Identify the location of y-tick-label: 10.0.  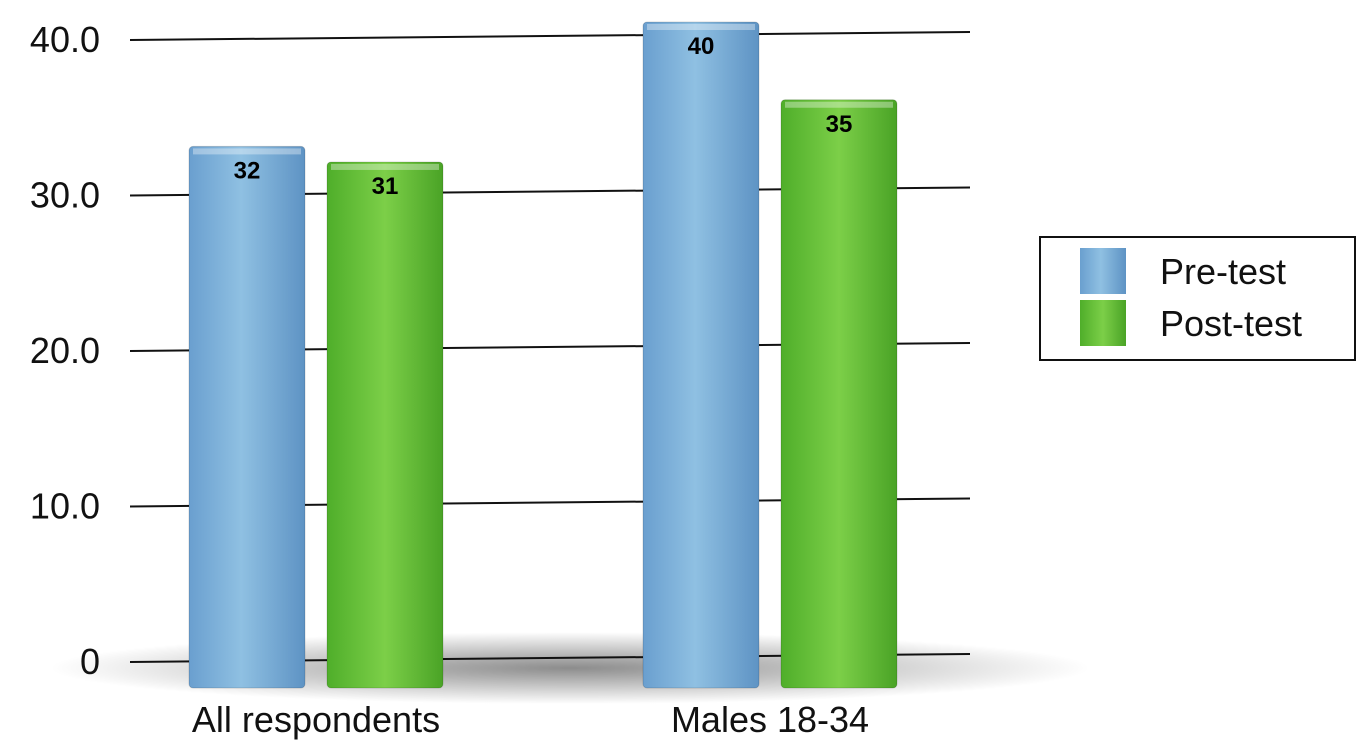
(65, 506).